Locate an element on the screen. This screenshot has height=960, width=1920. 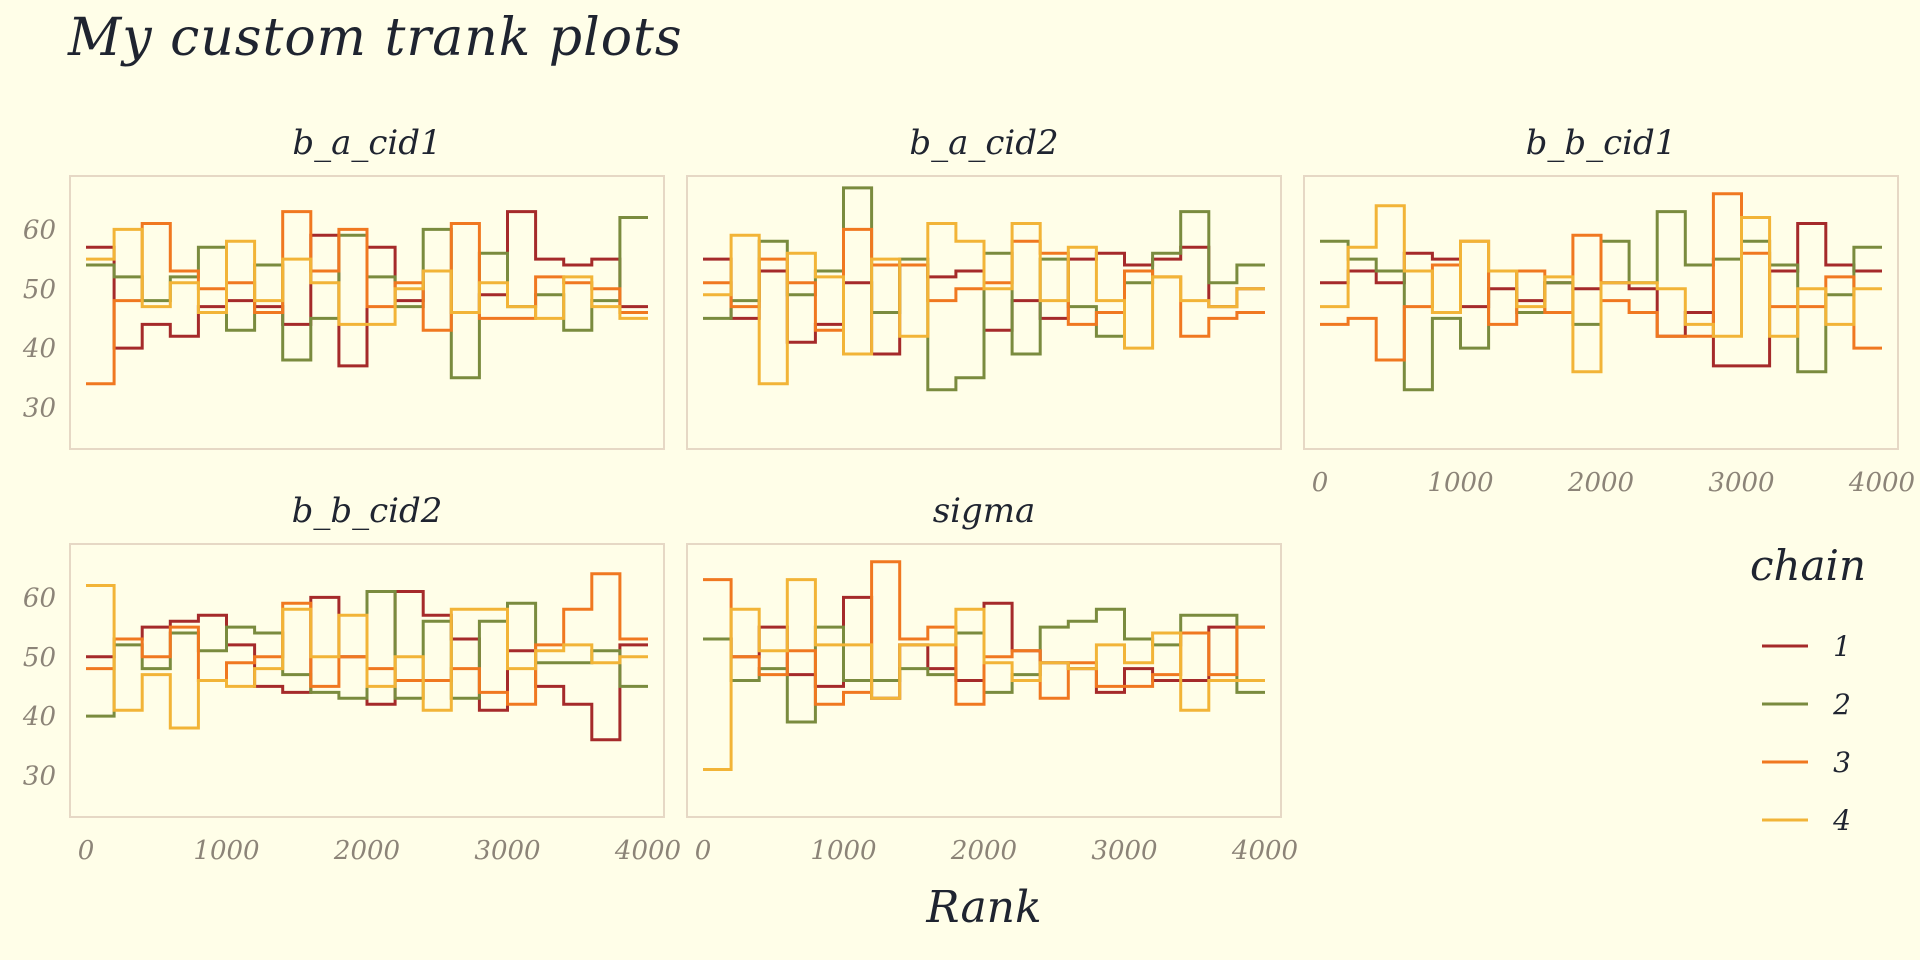
legend: chain 1 2 3 4 is located at coordinates (1808, 689).